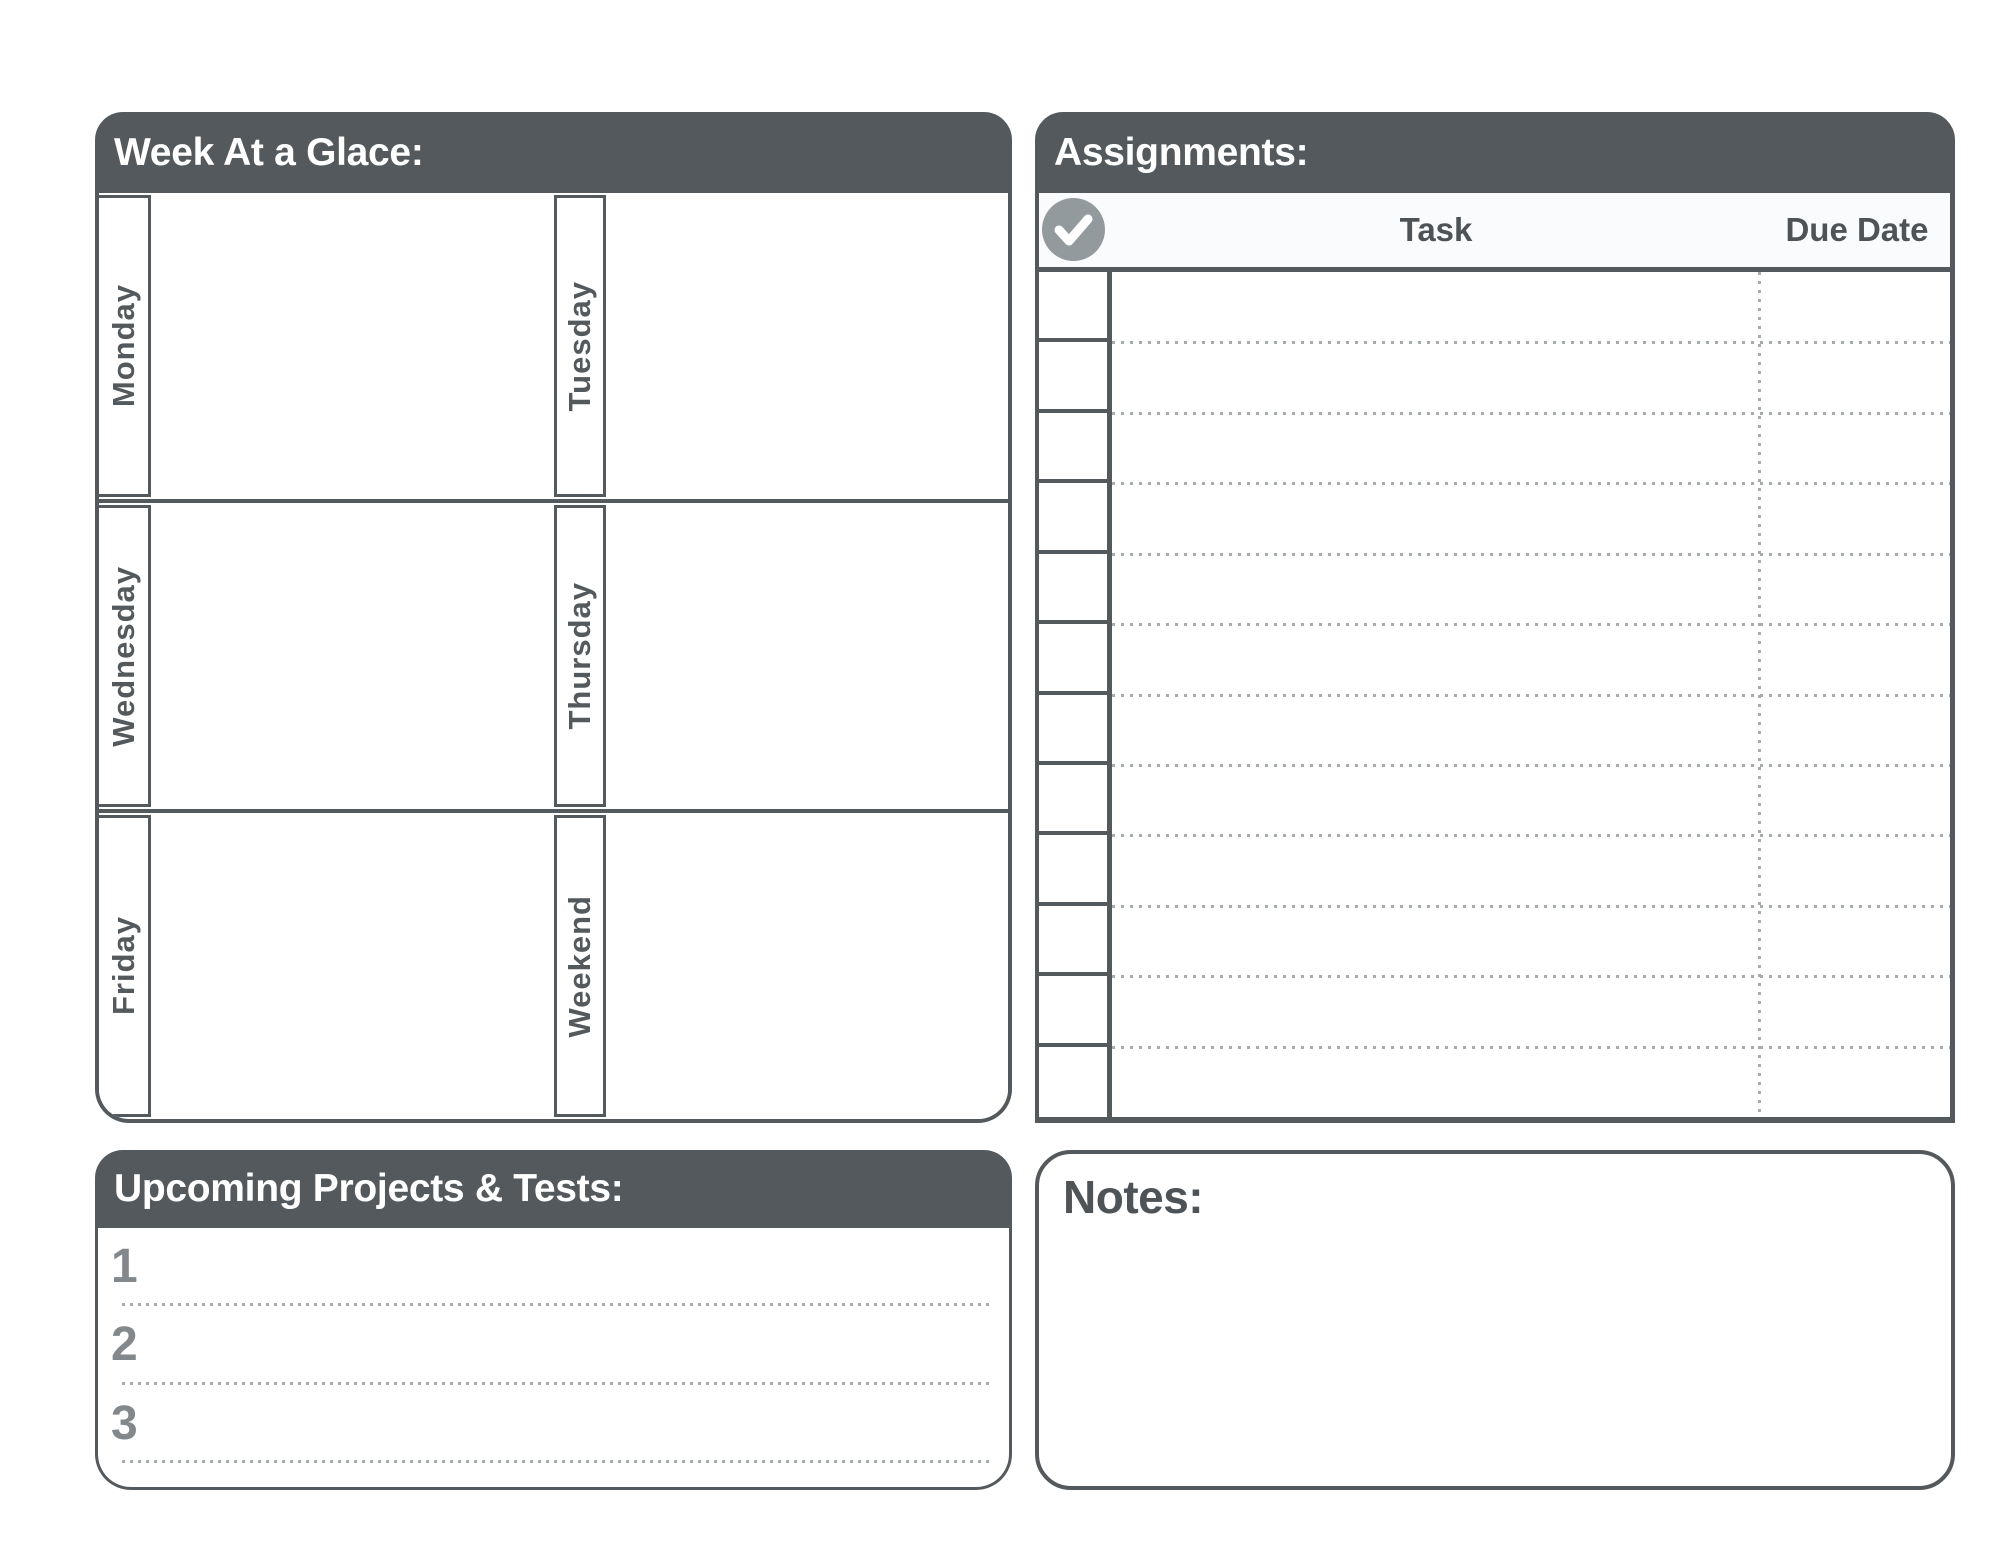 Image resolution: width=2000 pixels, height=1545 pixels. Describe the element at coordinates (1073, 229) in the screenshot. I see `check-circle-icon` at that location.